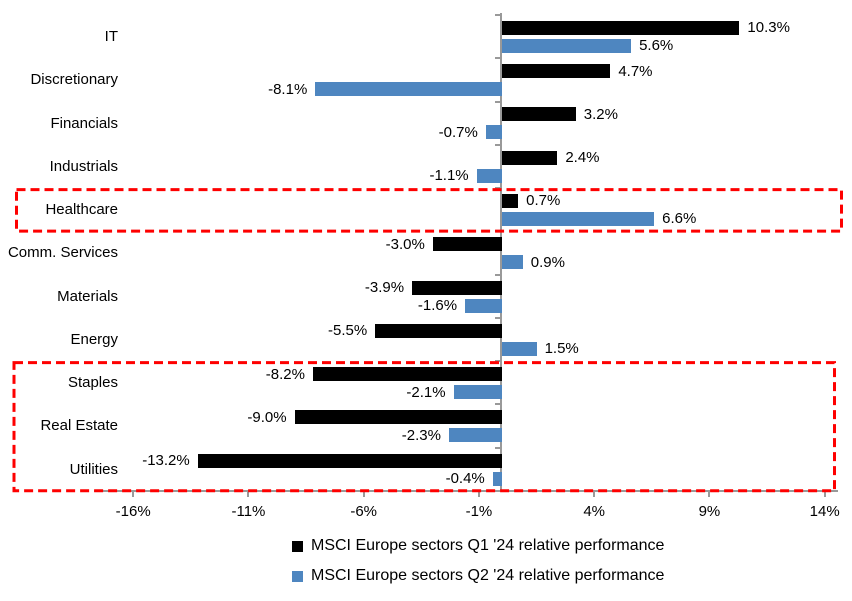  I want to click on bar-value-label: -8.1%, so click(288, 89).